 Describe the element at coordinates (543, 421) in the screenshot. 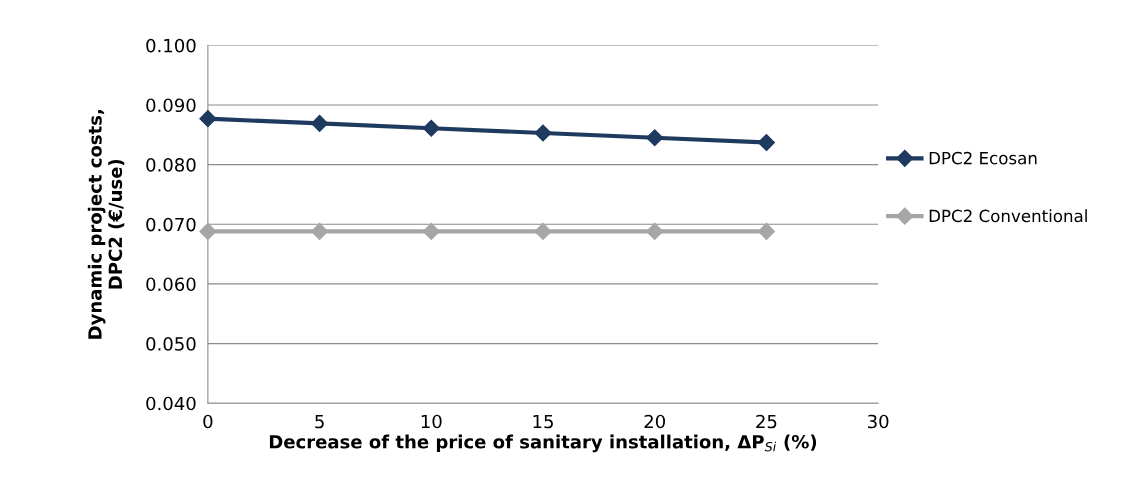

I see `x-tick-label: 15` at that location.